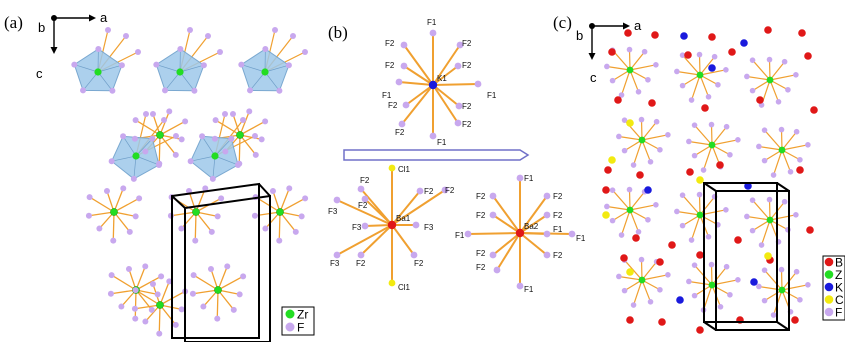 The width and height of the screenshot is (845, 342). What do you see at coordinates (442, 78) in the screenshot?
I see `center-atom-label: K1` at bounding box center [442, 78].